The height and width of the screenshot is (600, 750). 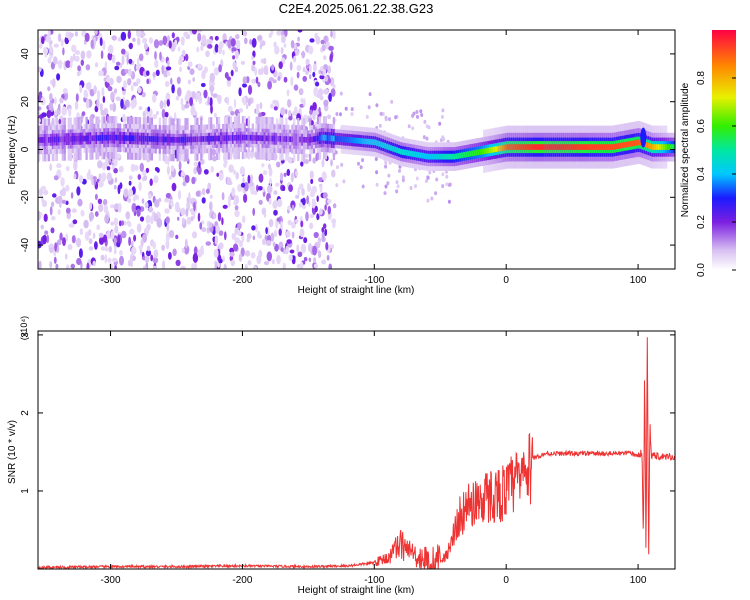 I want to click on spectrogram-xlabel: Height of straight line (km), so click(x=356, y=290).